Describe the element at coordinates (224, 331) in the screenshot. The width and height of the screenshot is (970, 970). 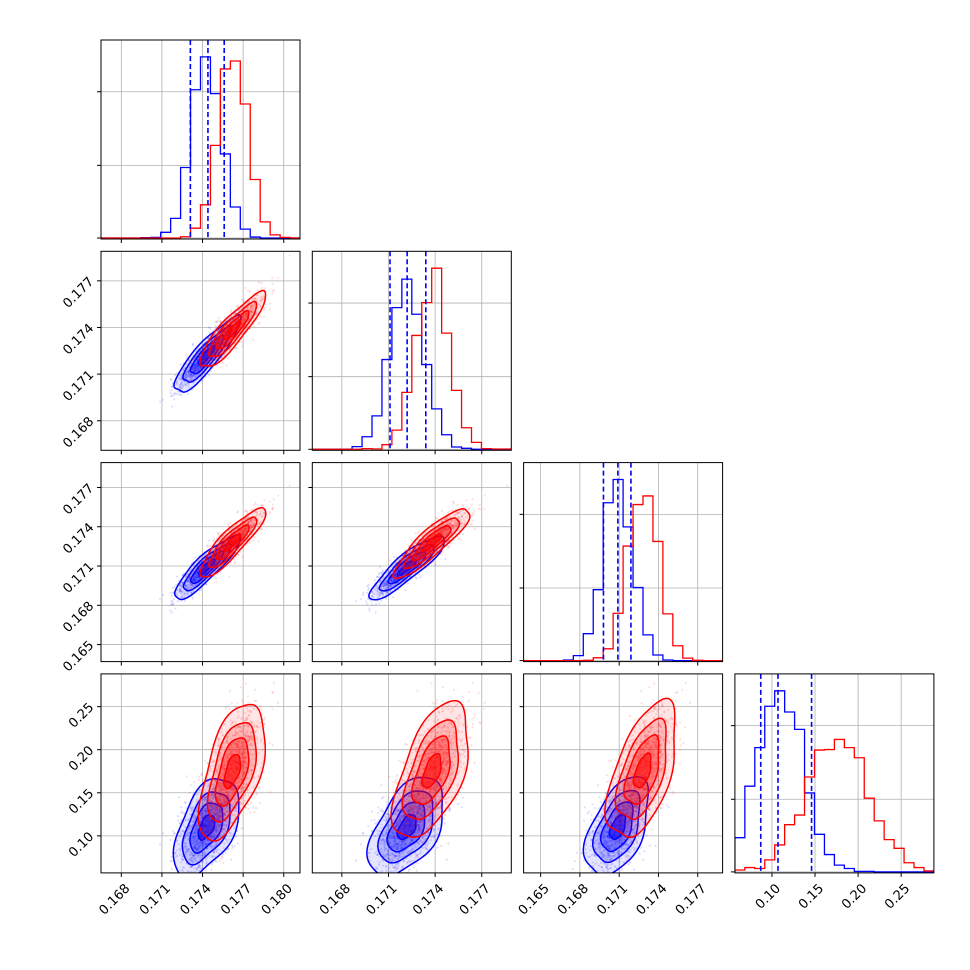
I see `panel-content` at that location.